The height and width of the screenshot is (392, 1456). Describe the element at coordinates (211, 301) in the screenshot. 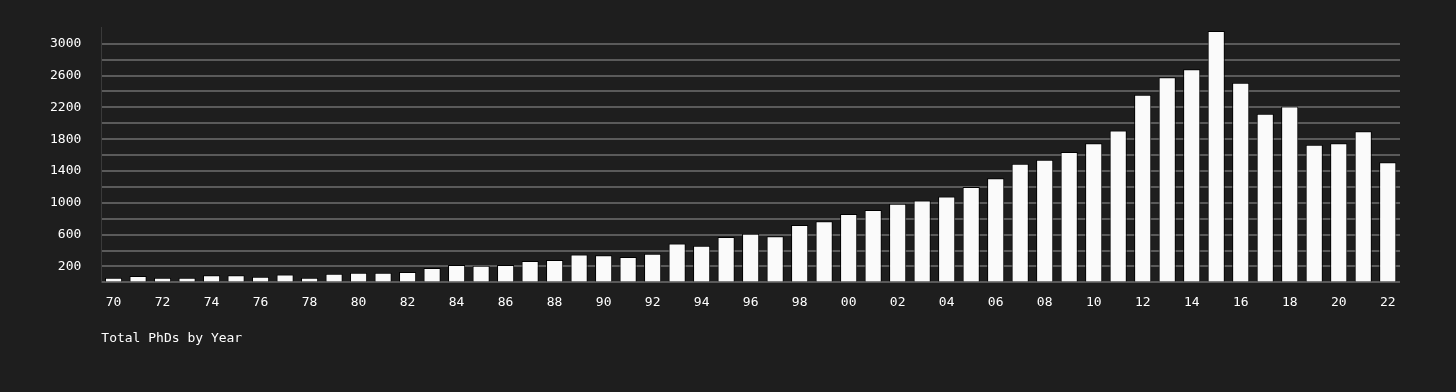

I see `x-tick-label: 74` at that location.